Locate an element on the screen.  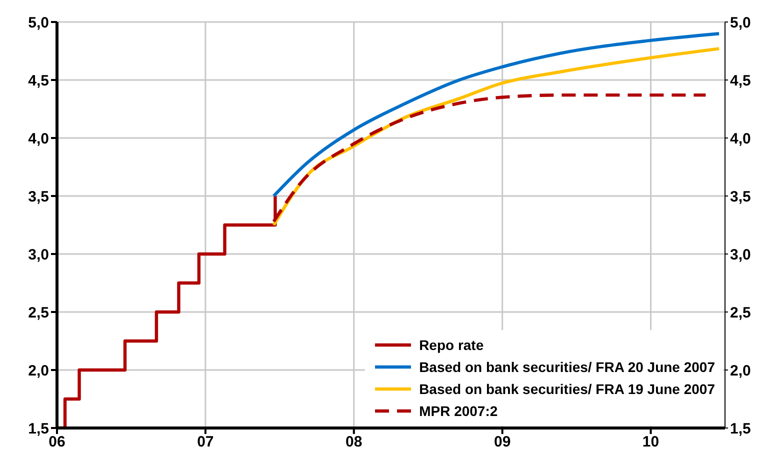
legend-label: Based on bank securities/ FRA 20 June 2007 is located at coordinates (567, 367).